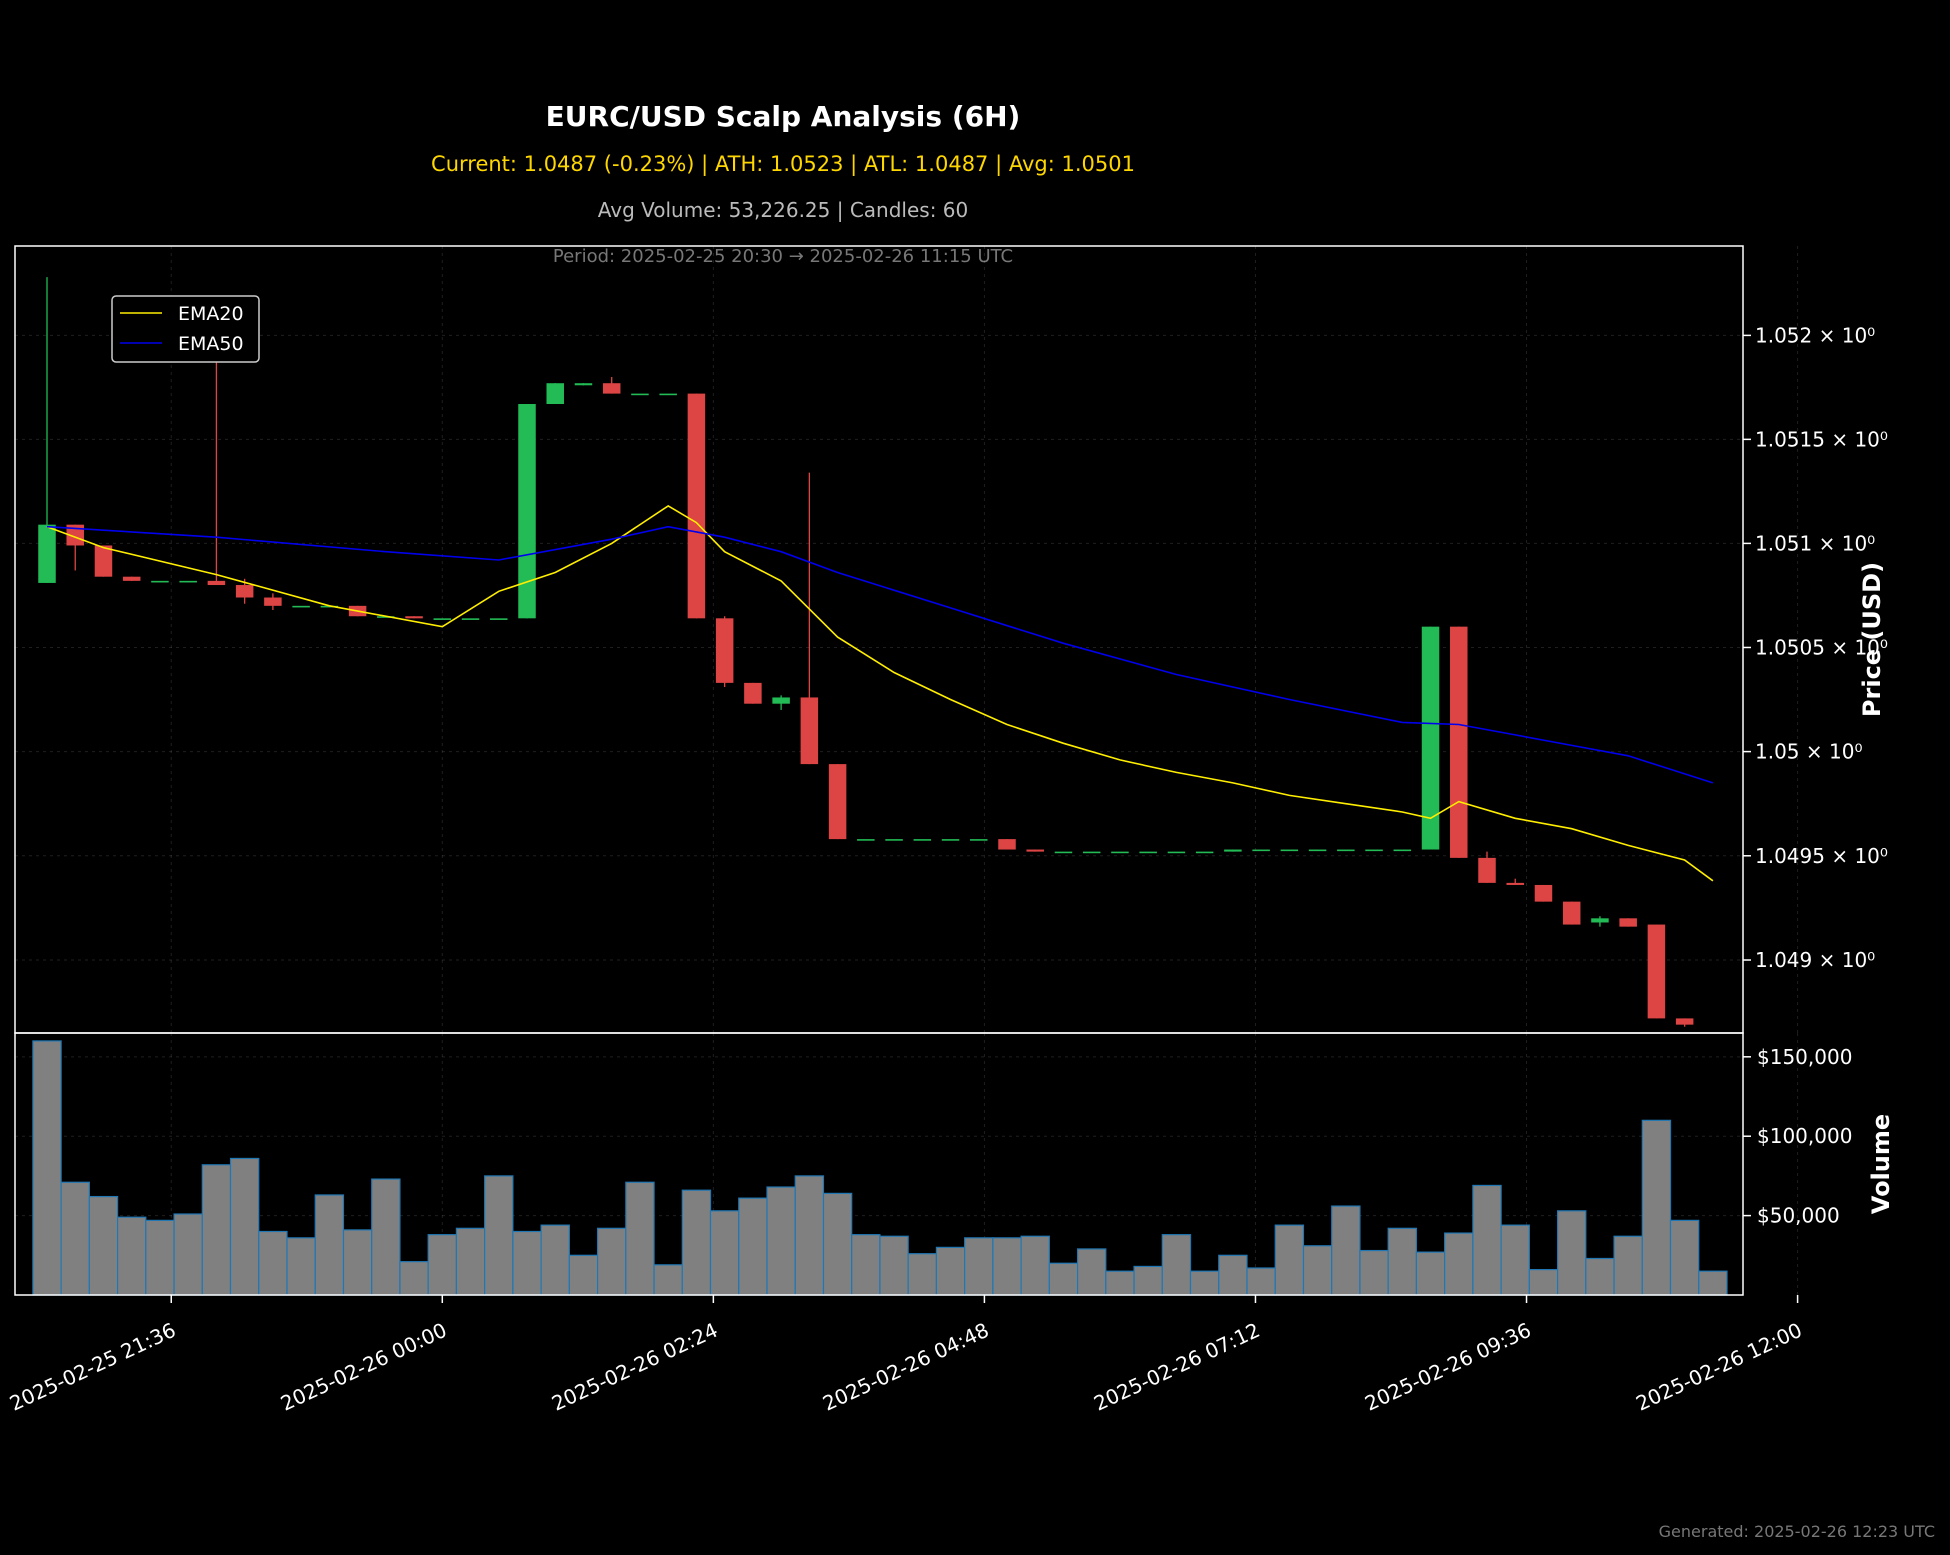 The image size is (1950, 1555). I want to click on legend-ema50-label: EMA50, so click(211, 344).